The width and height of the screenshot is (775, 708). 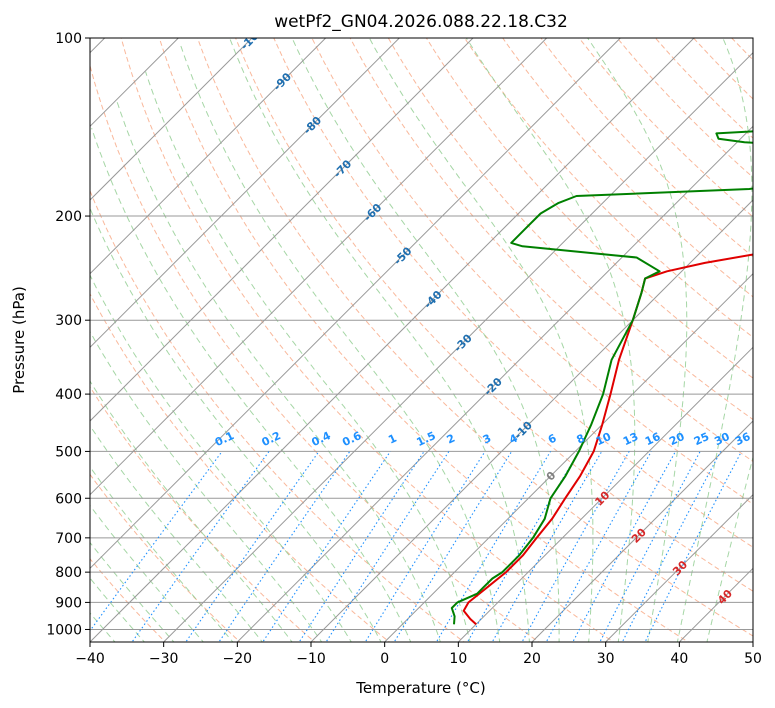 What do you see at coordinates (19, 340) in the screenshot?
I see `y-axis-title: Pressure (hPa)` at bounding box center [19, 340].